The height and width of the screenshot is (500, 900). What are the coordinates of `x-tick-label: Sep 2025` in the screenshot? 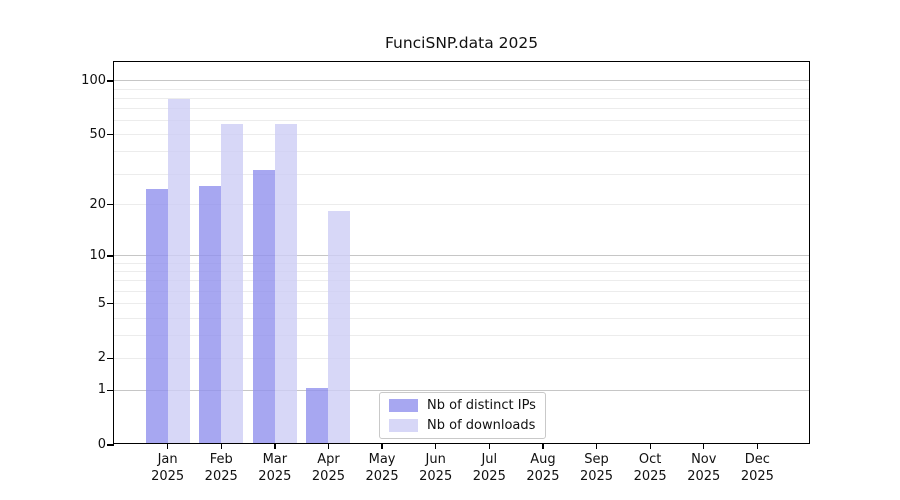 It's located at (596, 468).